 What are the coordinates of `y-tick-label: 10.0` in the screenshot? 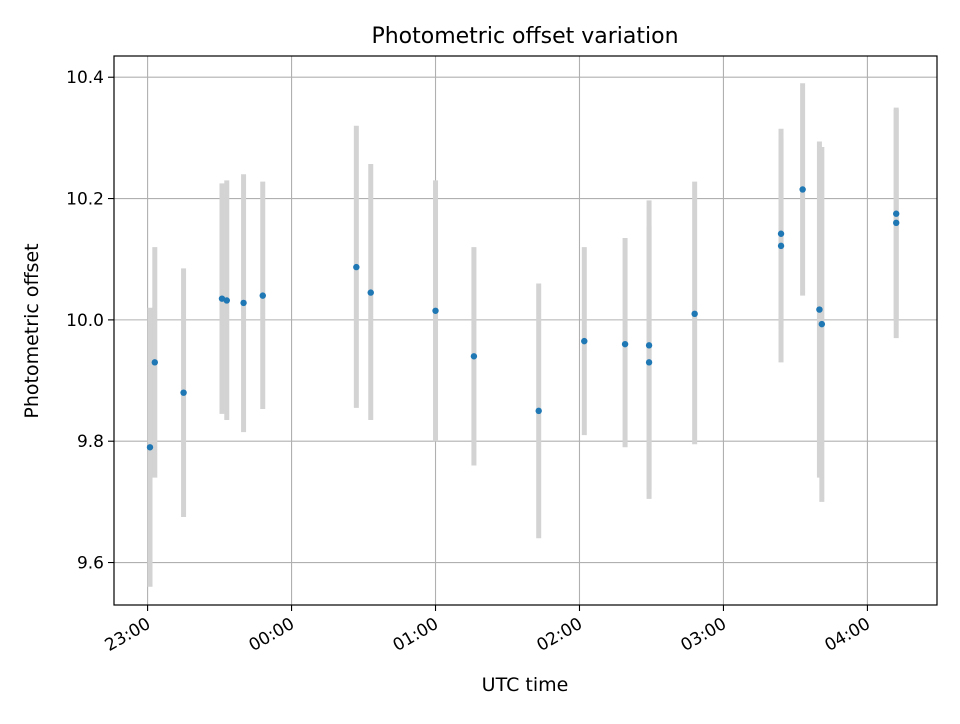 It's located at (85, 321).